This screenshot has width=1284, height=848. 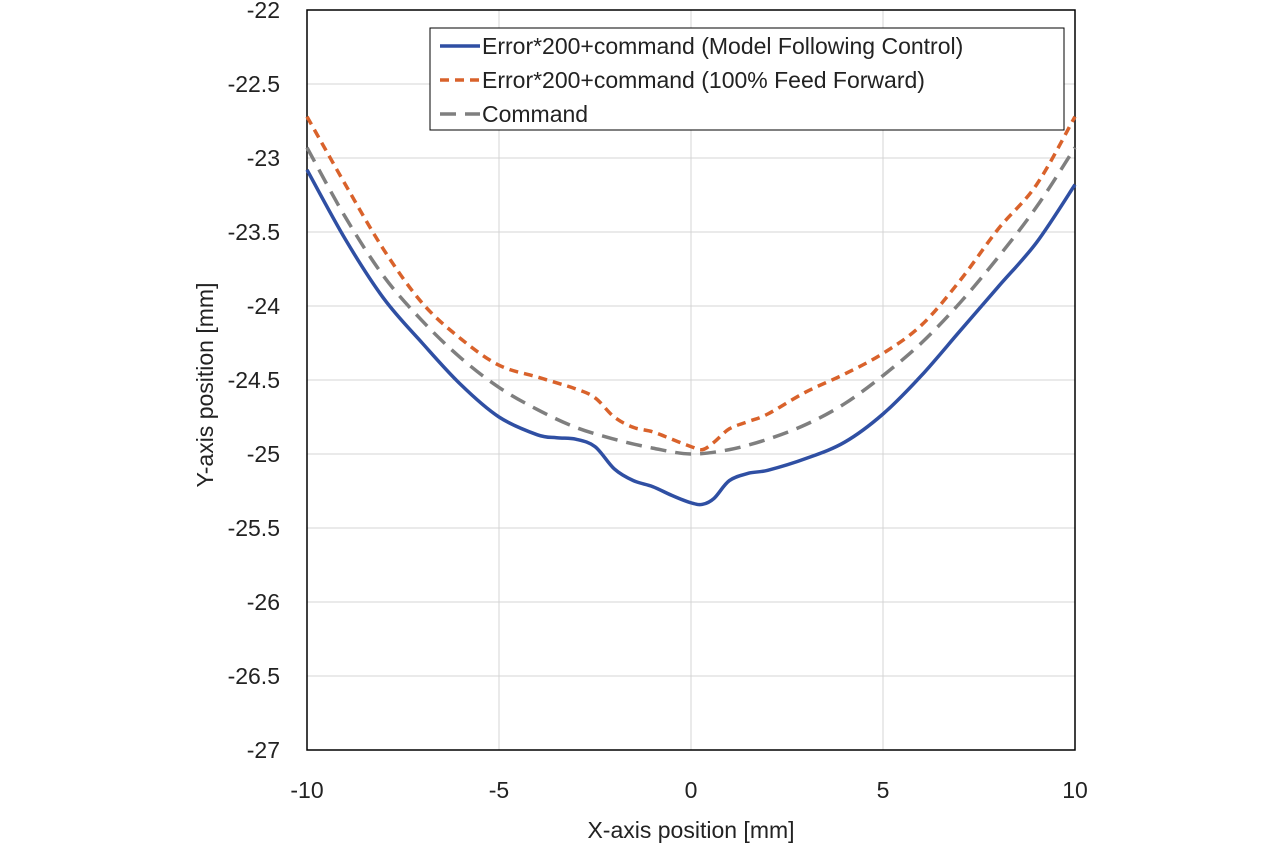 I want to click on y-tick-label: -27, so click(x=263, y=750).